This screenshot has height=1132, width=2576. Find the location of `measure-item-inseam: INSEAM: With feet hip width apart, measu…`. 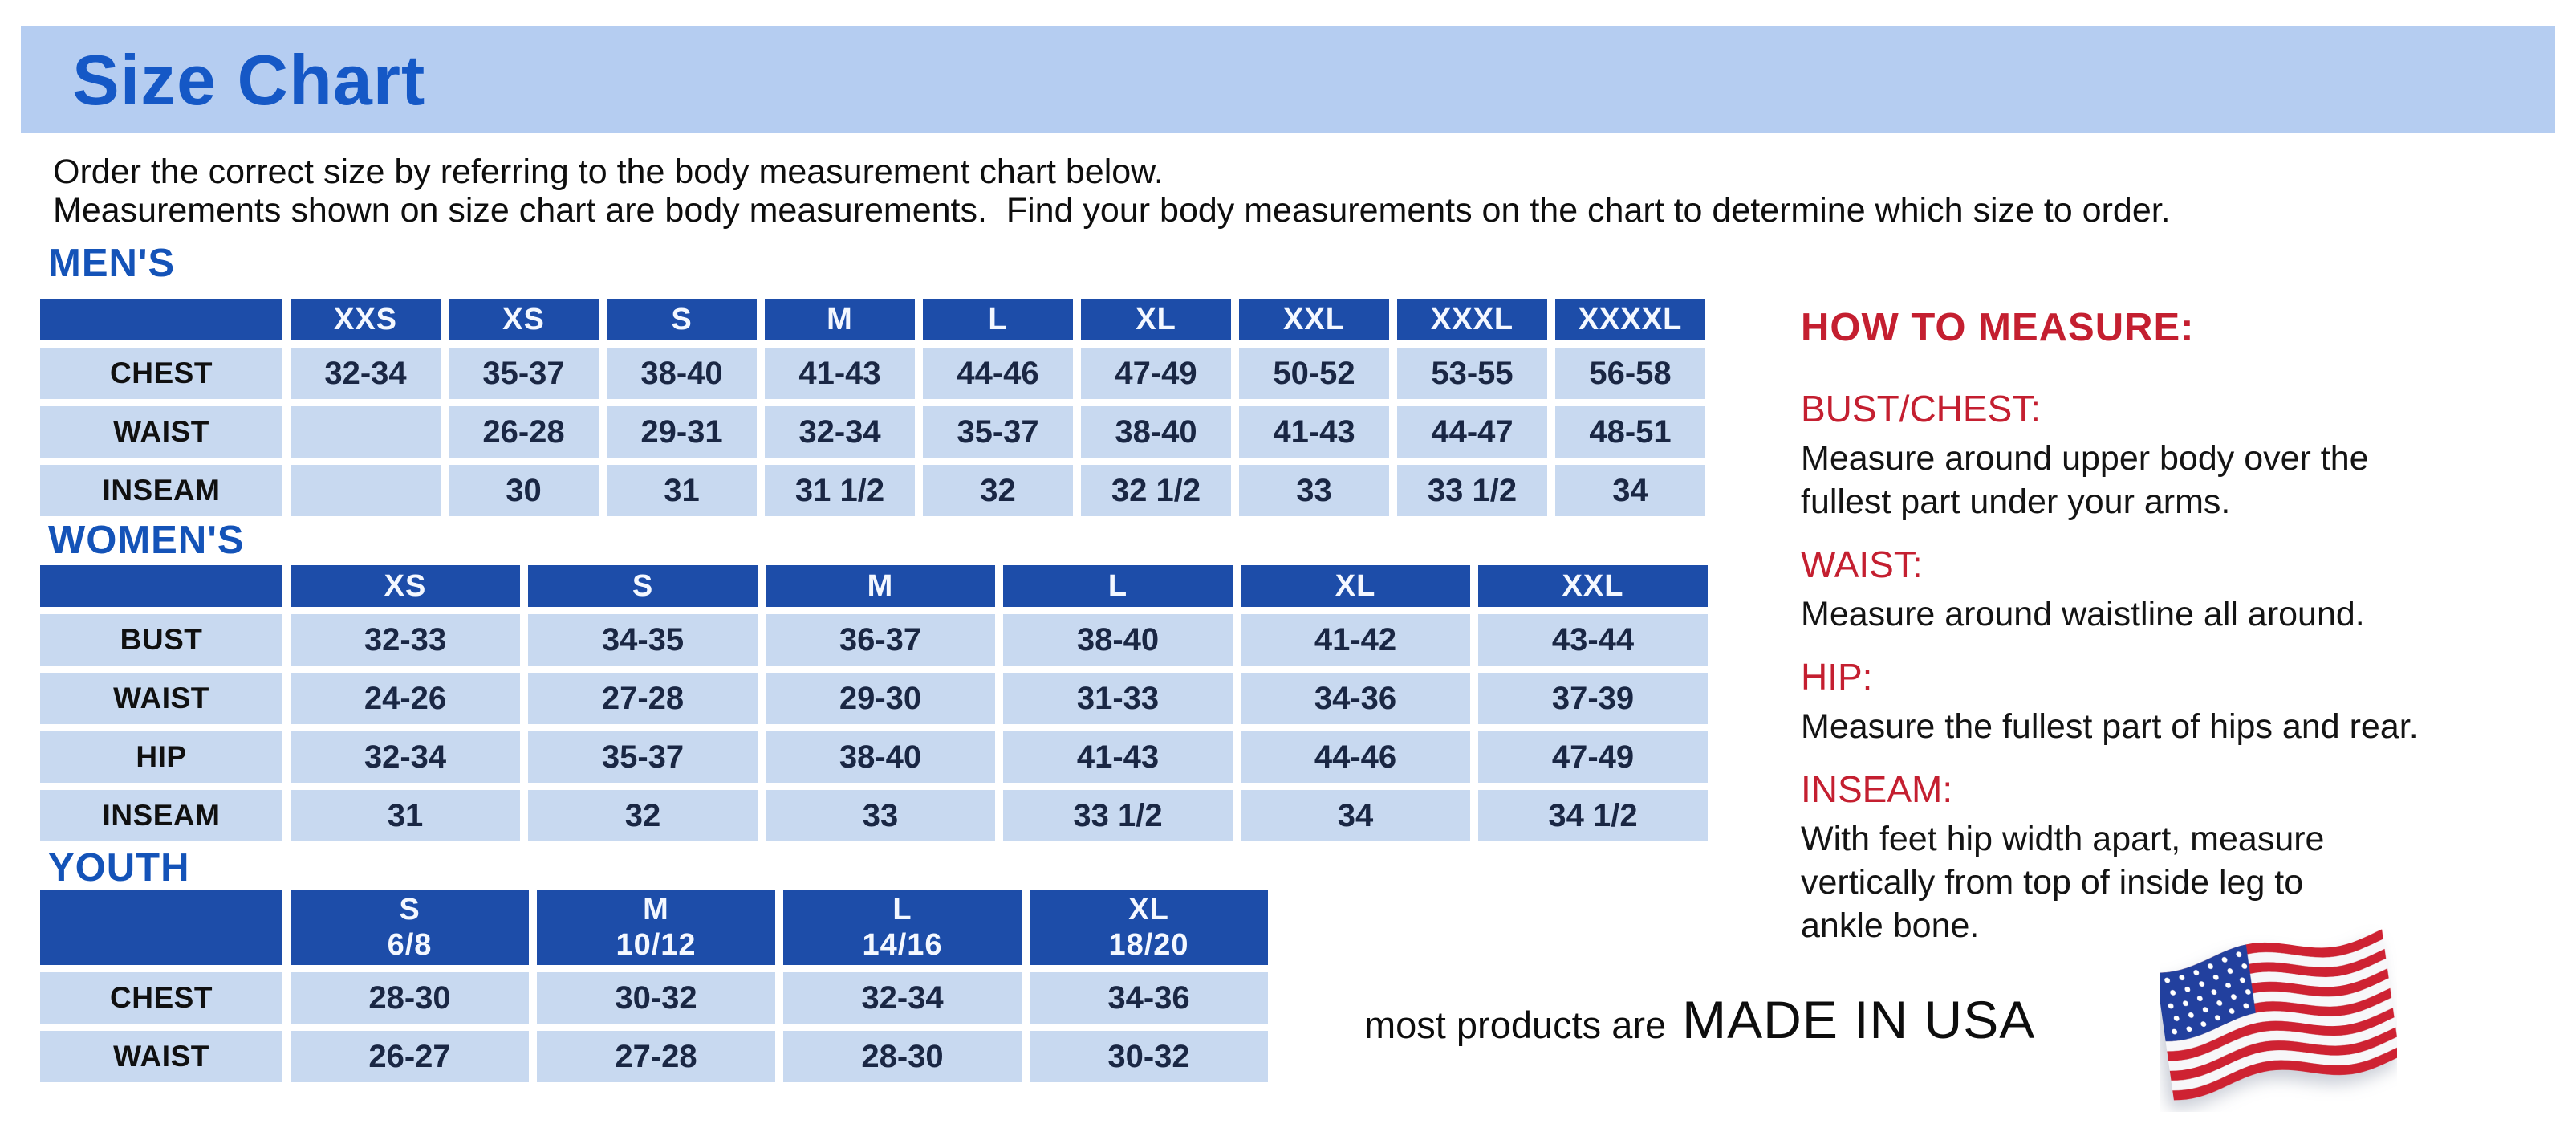

measure-item-inseam: INSEAM: With feet hip width apart, measu… is located at coordinates (2186, 858).